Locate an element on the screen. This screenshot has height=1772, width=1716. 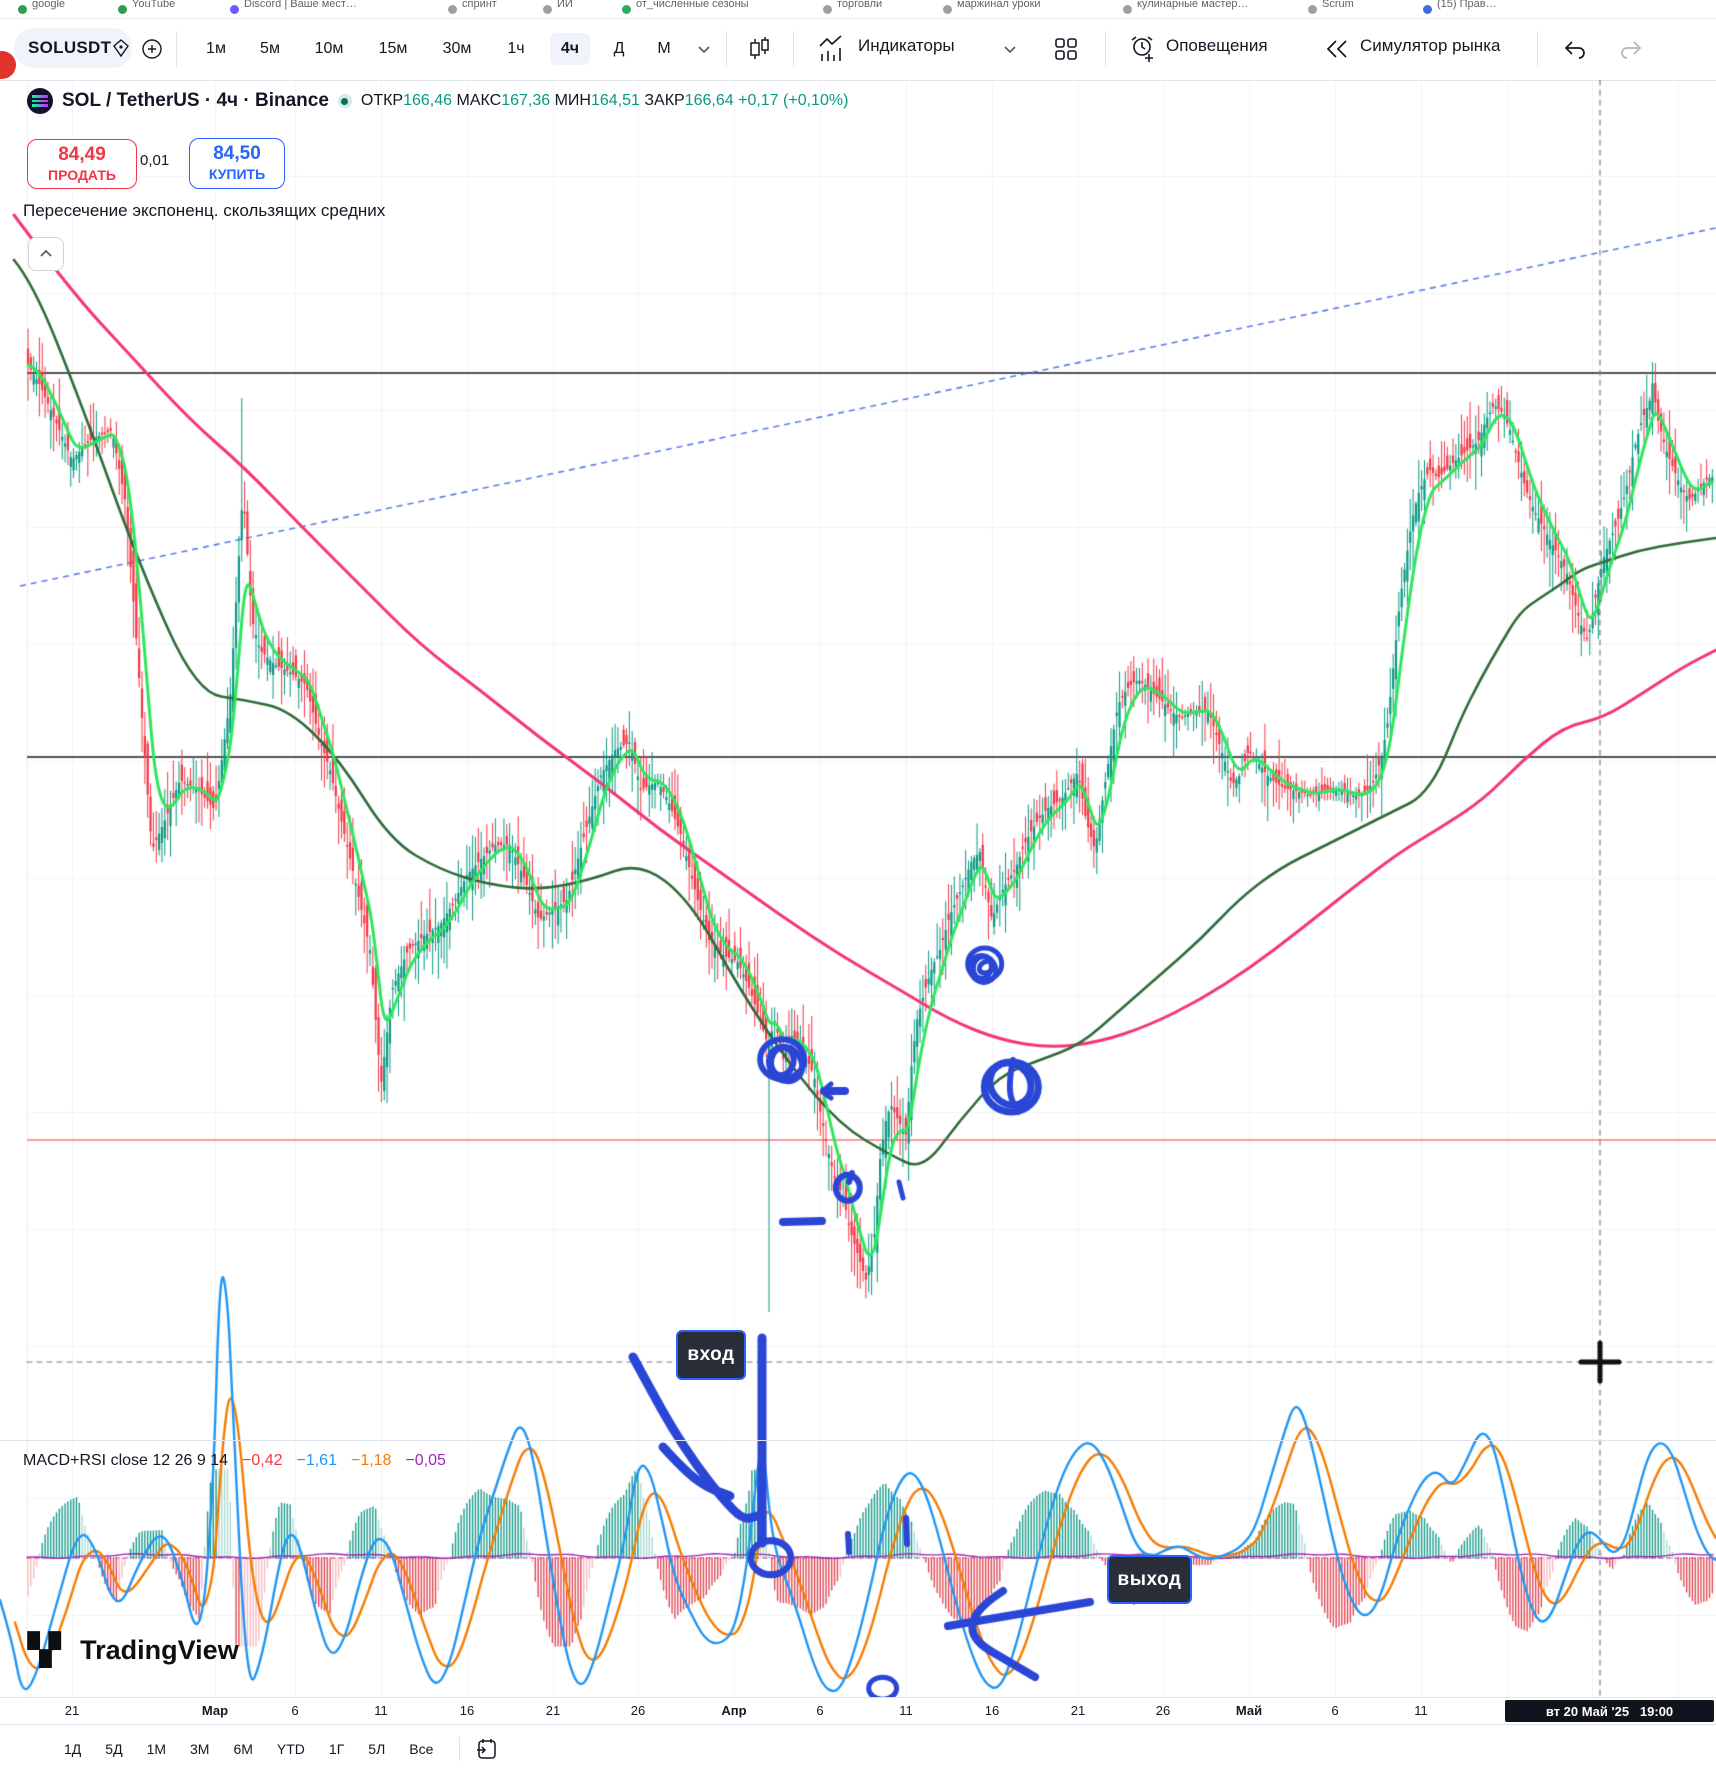
replay-rewind-icon is located at coordinates (1337, 49).